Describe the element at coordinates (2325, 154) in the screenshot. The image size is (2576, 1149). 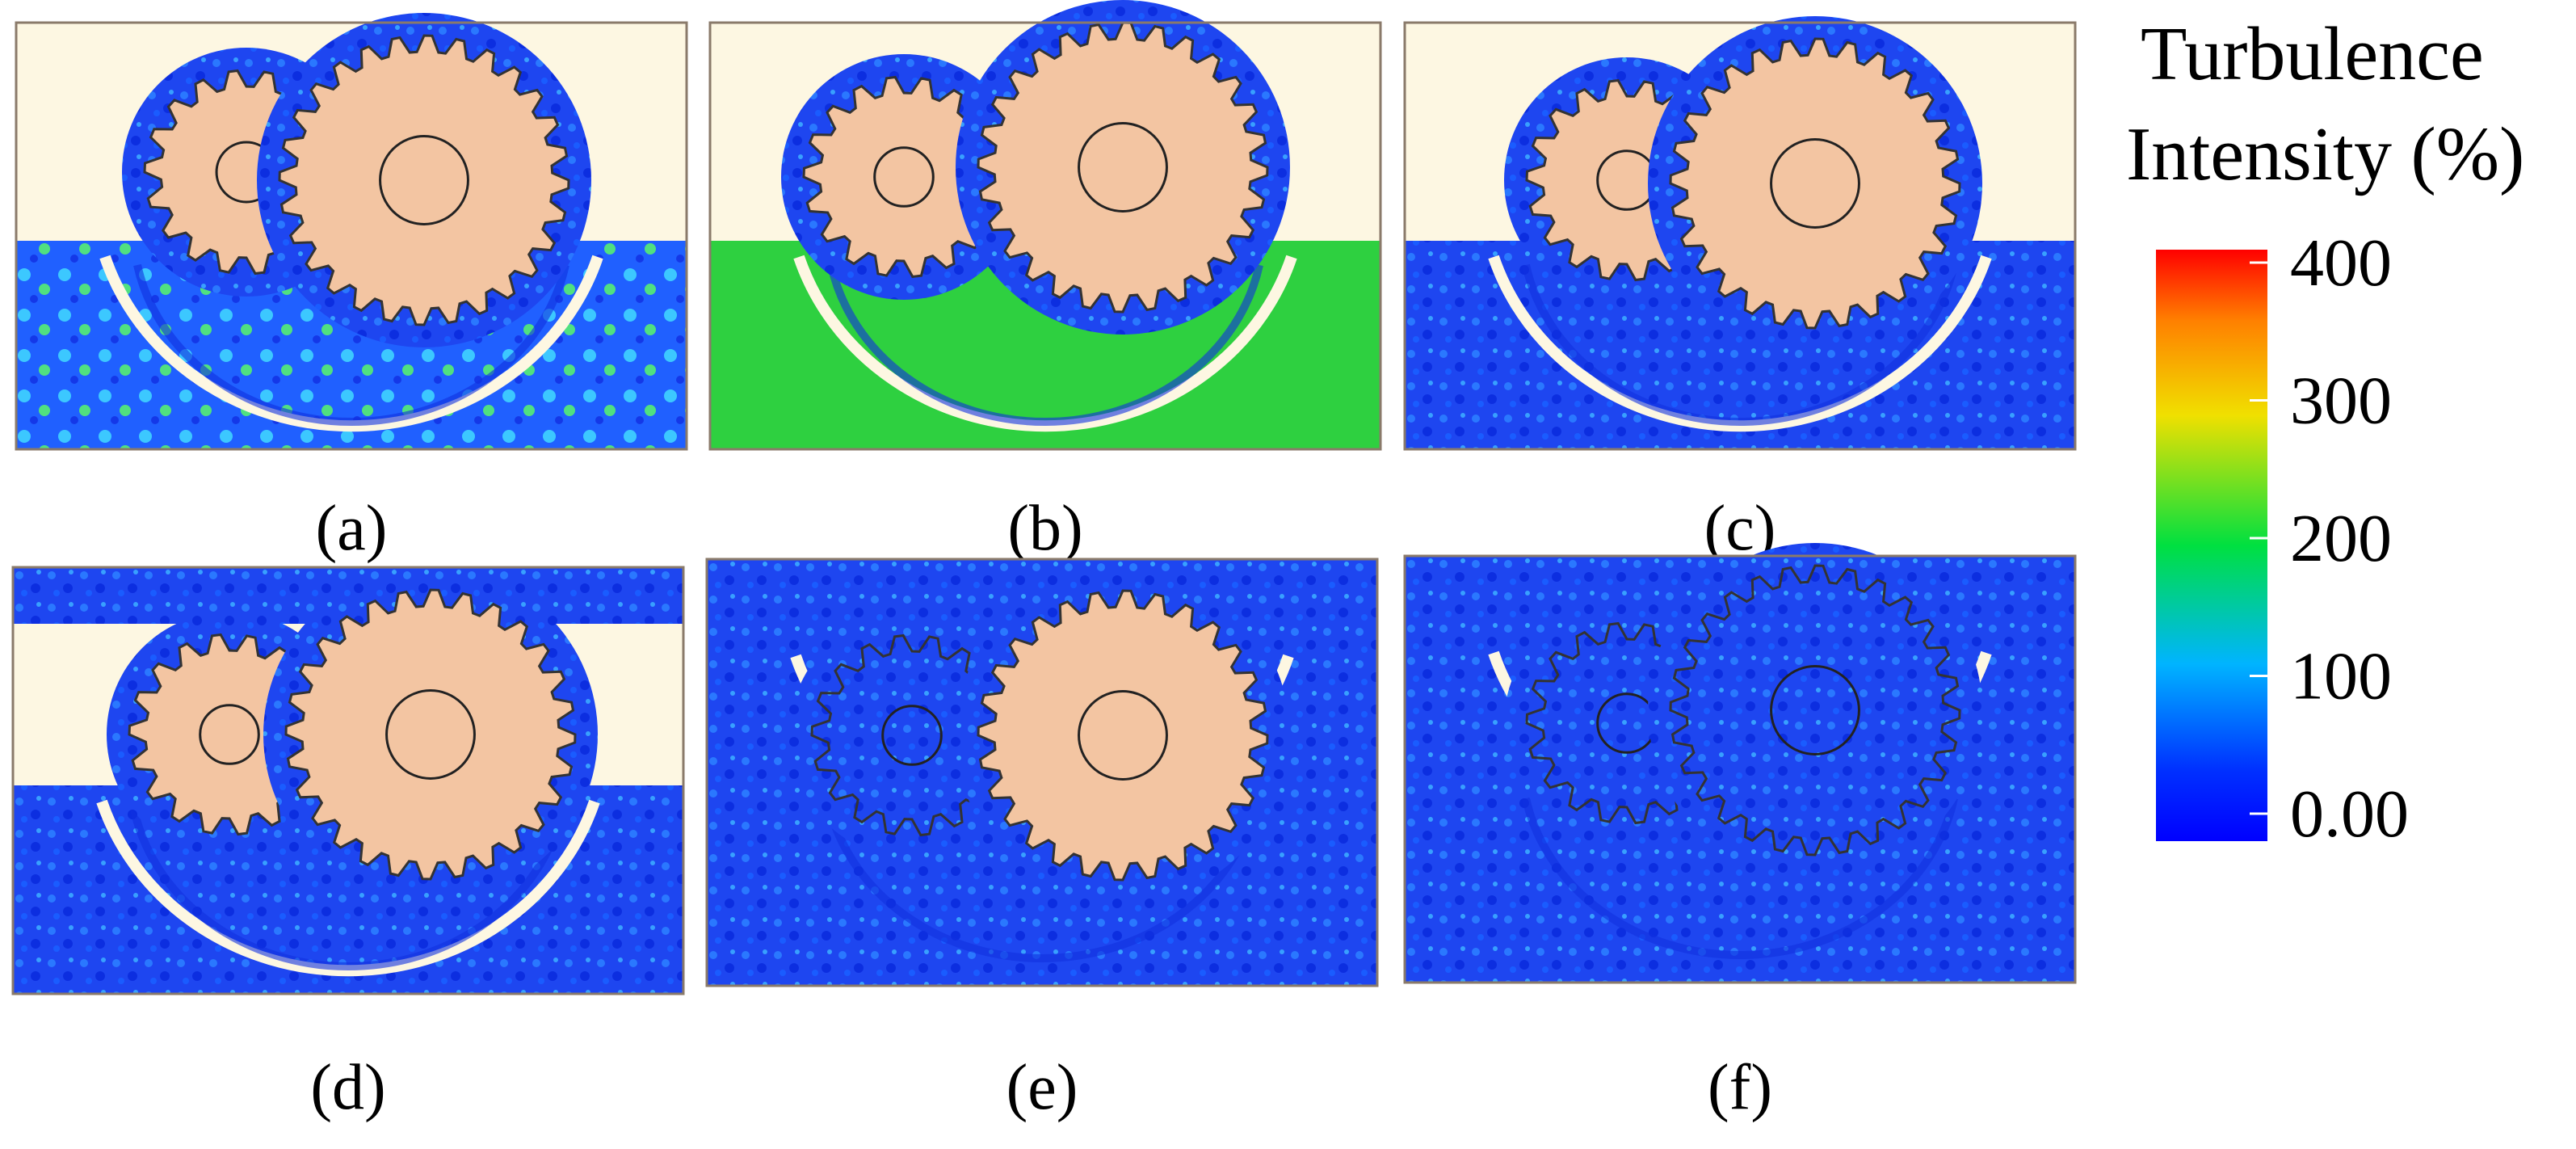
I see `colorbar-title: Intensity (%)` at that location.